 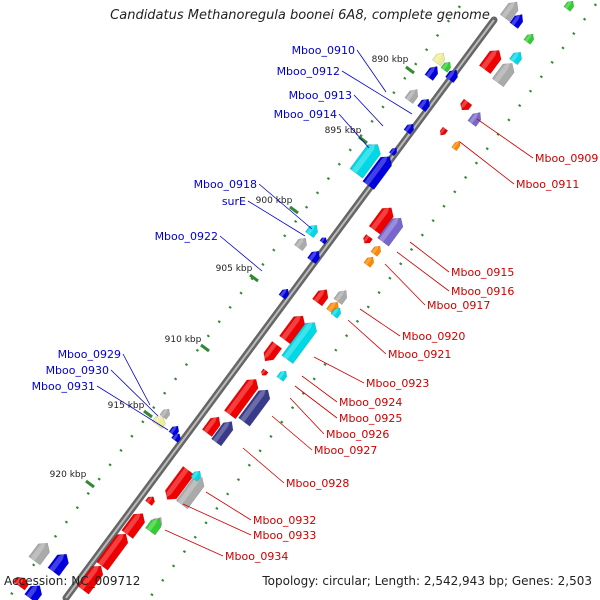 I want to click on gene-orange-shade, so click(x=375, y=250).